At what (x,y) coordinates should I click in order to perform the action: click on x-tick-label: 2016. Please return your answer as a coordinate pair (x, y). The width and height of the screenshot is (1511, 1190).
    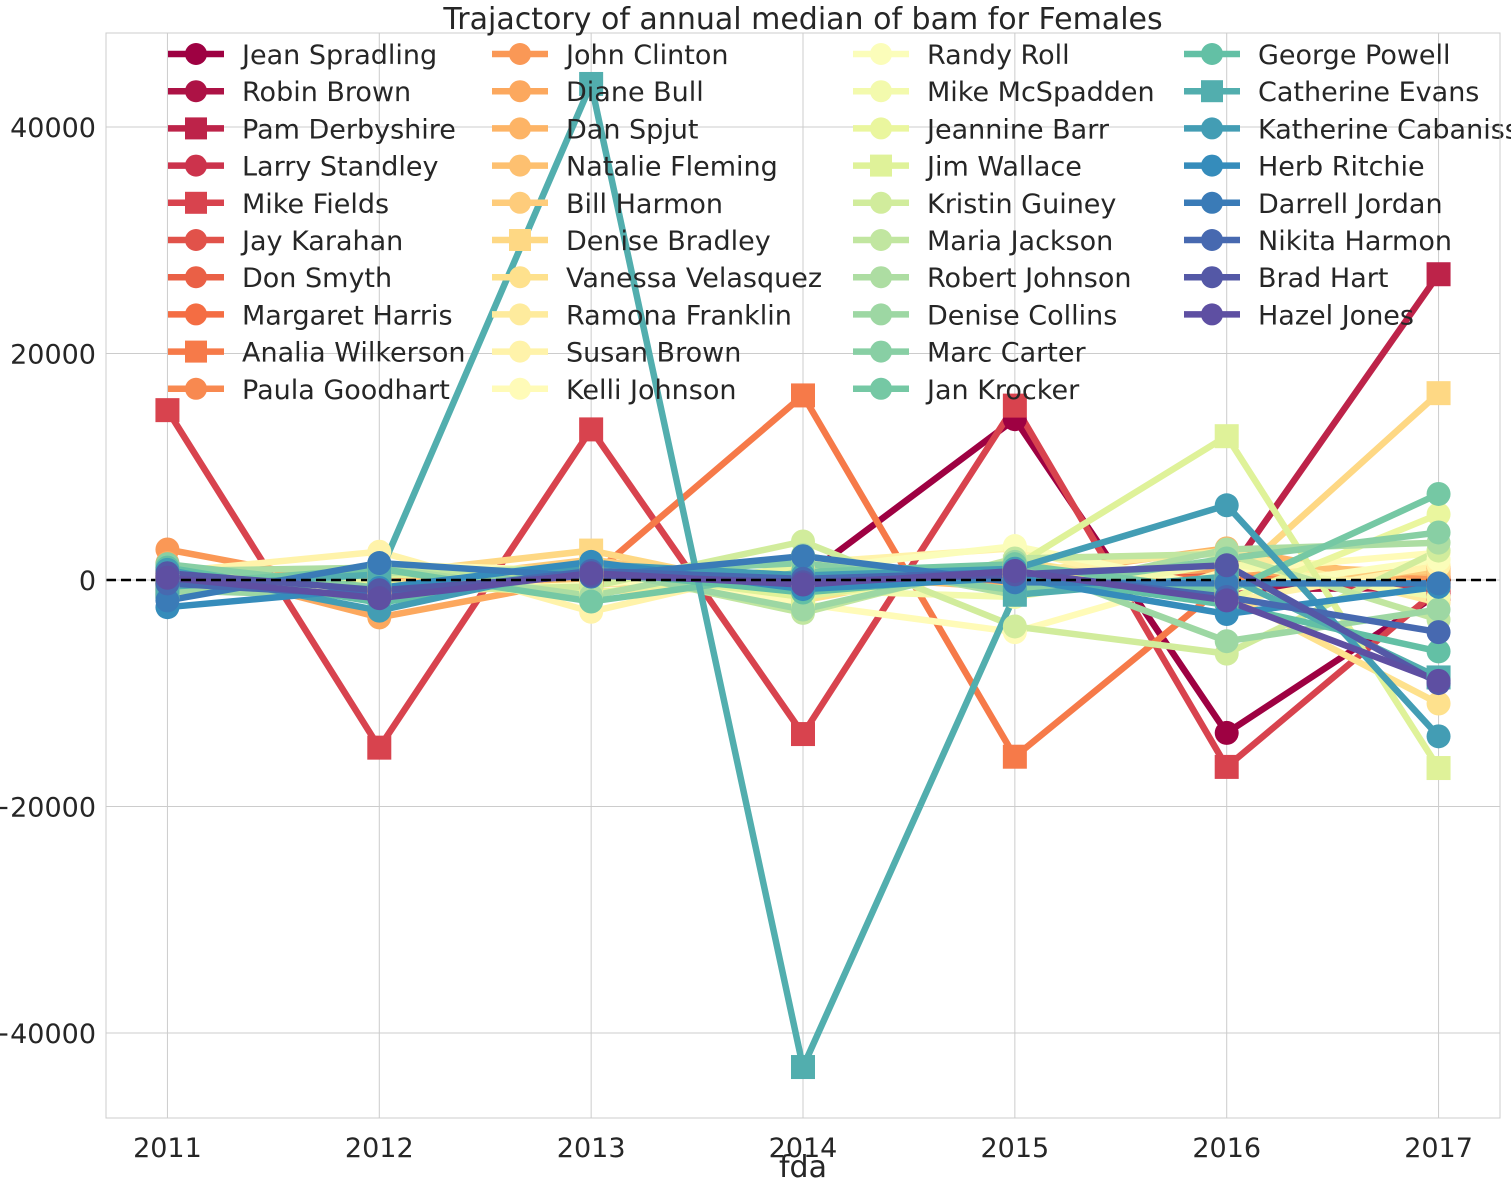
    Looking at the image, I should click on (1226, 1148).